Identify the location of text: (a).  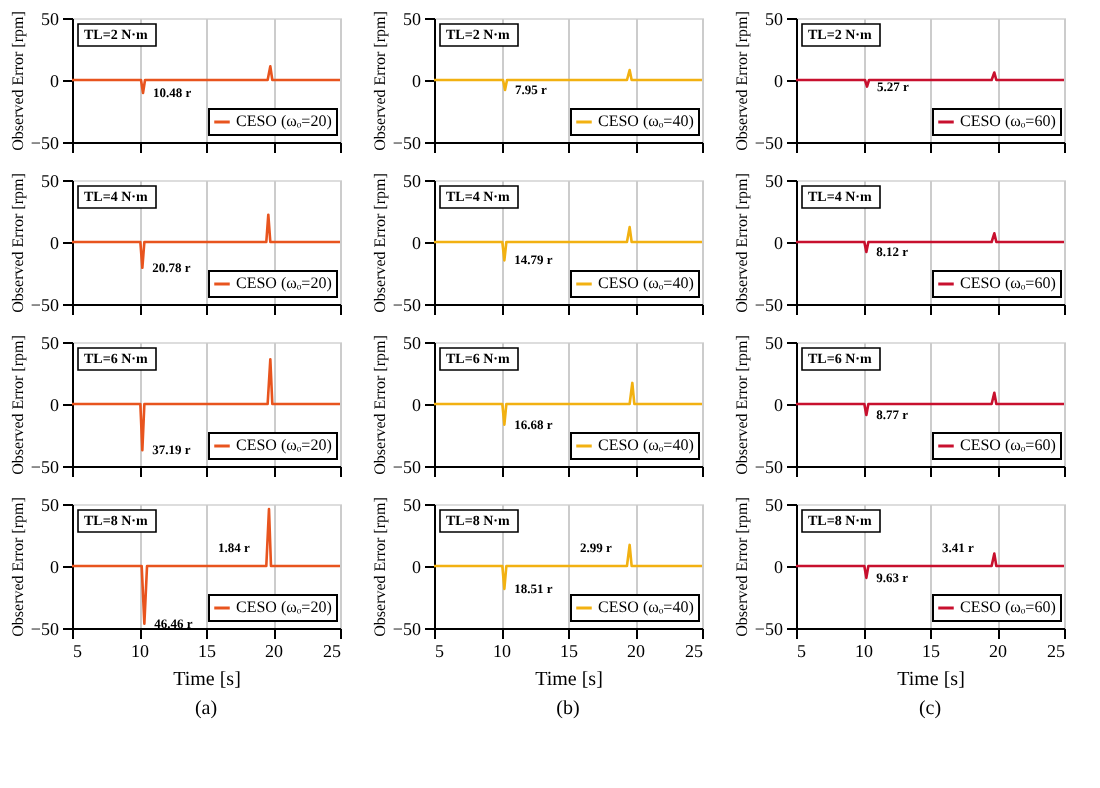
(206, 709).